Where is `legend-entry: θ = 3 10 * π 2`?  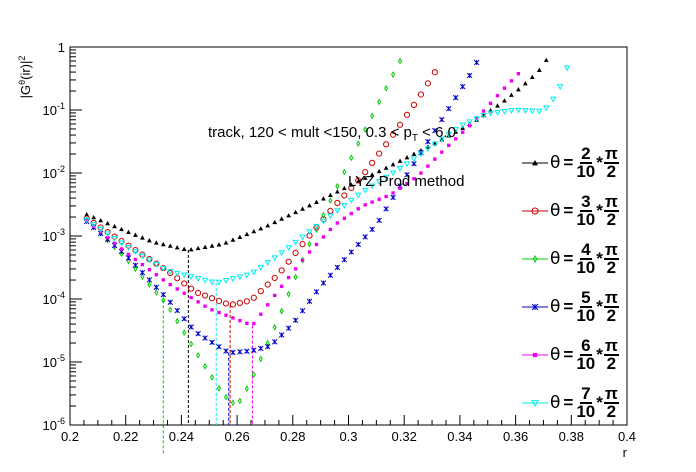 legend-entry: θ = 3 10 * π 2 is located at coordinates (577, 211).